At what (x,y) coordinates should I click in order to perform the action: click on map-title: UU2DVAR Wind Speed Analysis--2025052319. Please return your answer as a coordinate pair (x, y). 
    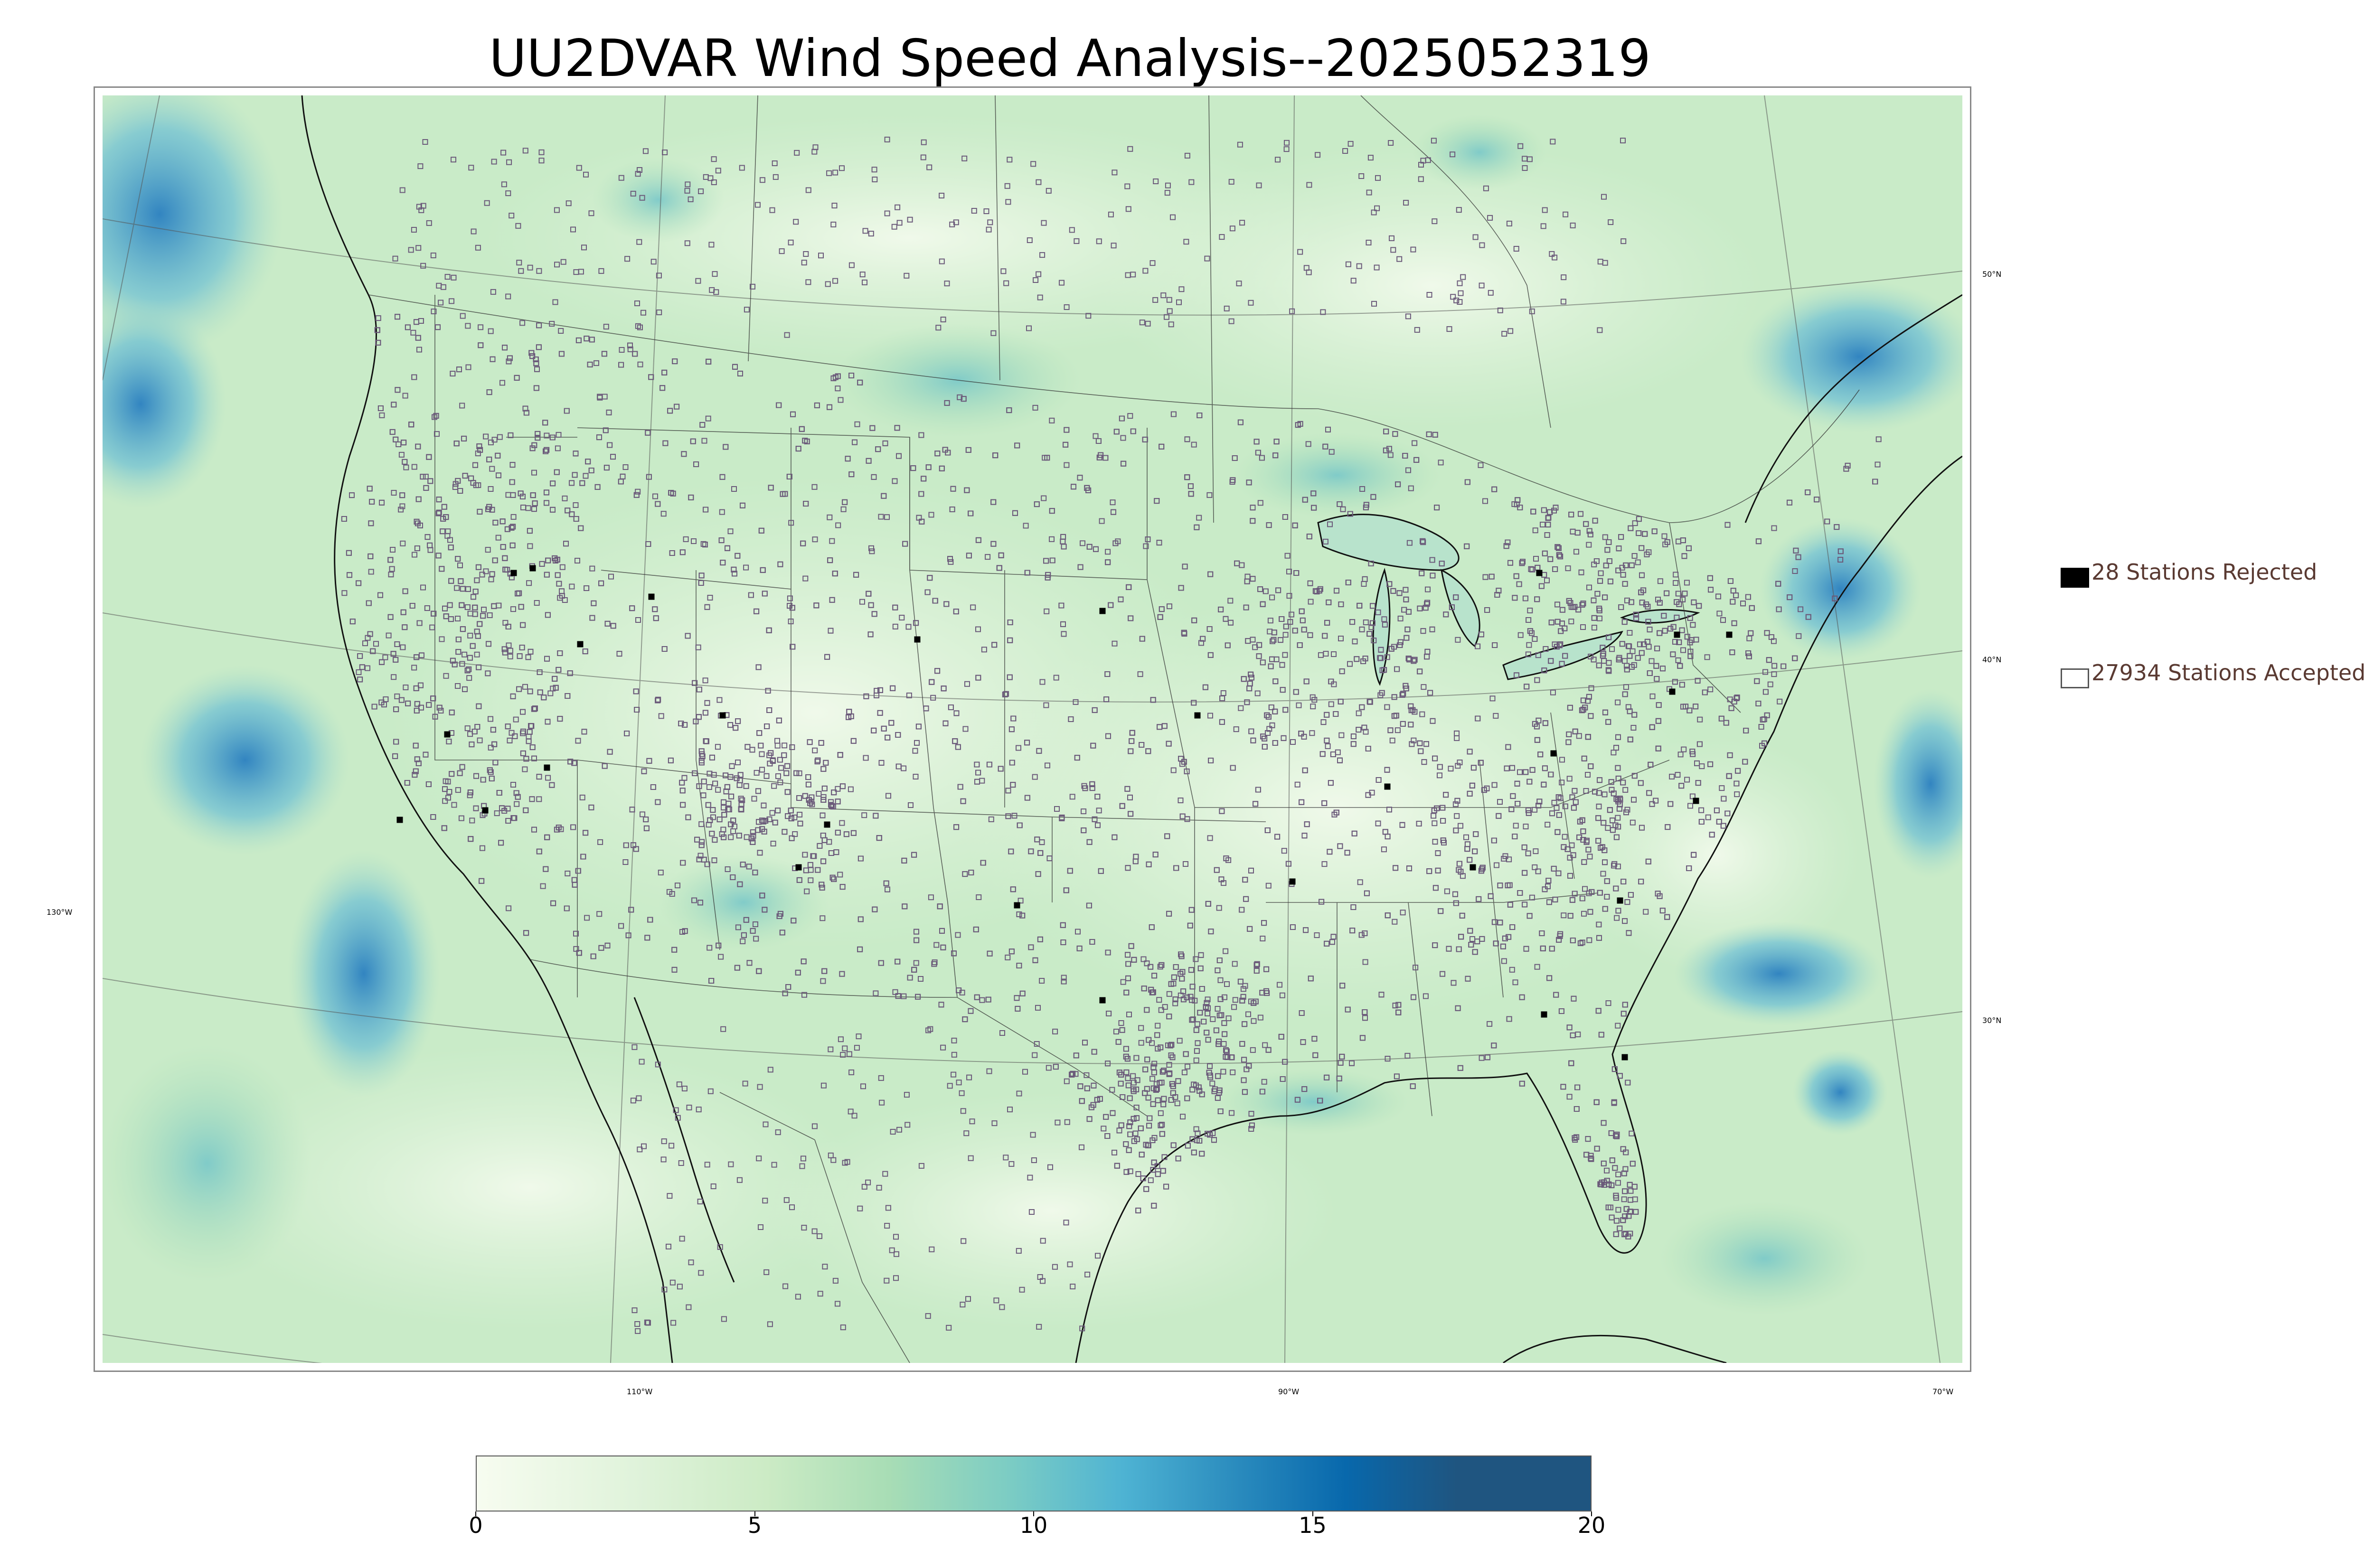
    Looking at the image, I should click on (1070, 59).